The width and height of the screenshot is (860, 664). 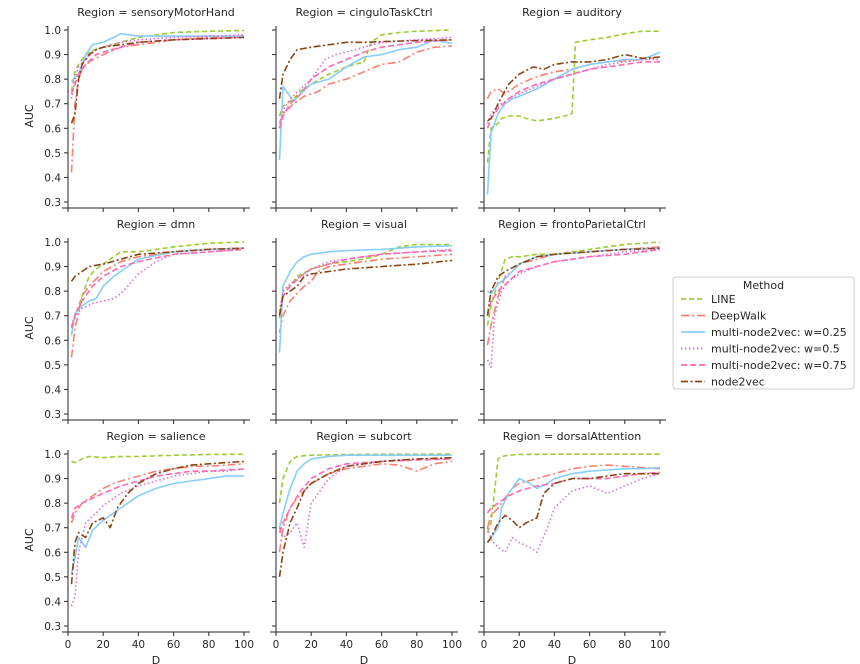 I want to click on facet-panel-4: Region = dmn 0.3 0.4 0.5 0.6 0.7 0.8 0.9 1.0 AUC, so click(x=136, y=321).